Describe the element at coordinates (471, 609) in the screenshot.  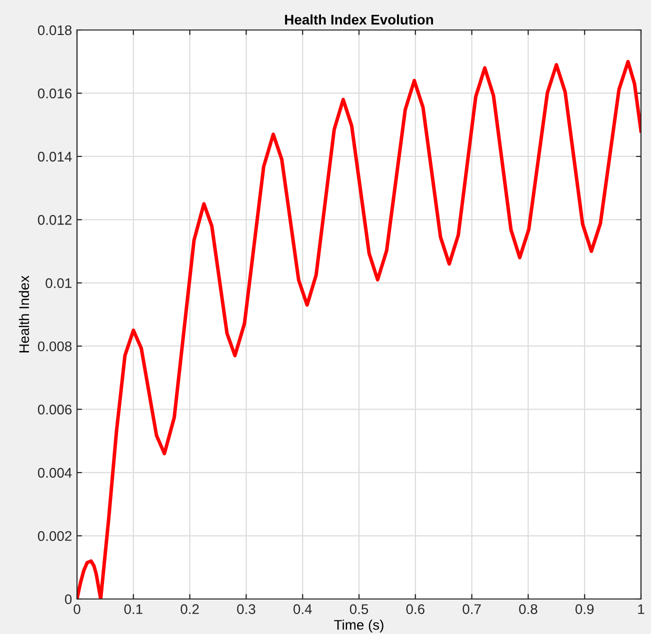
I see `x-tick-label: 0.7` at that location.